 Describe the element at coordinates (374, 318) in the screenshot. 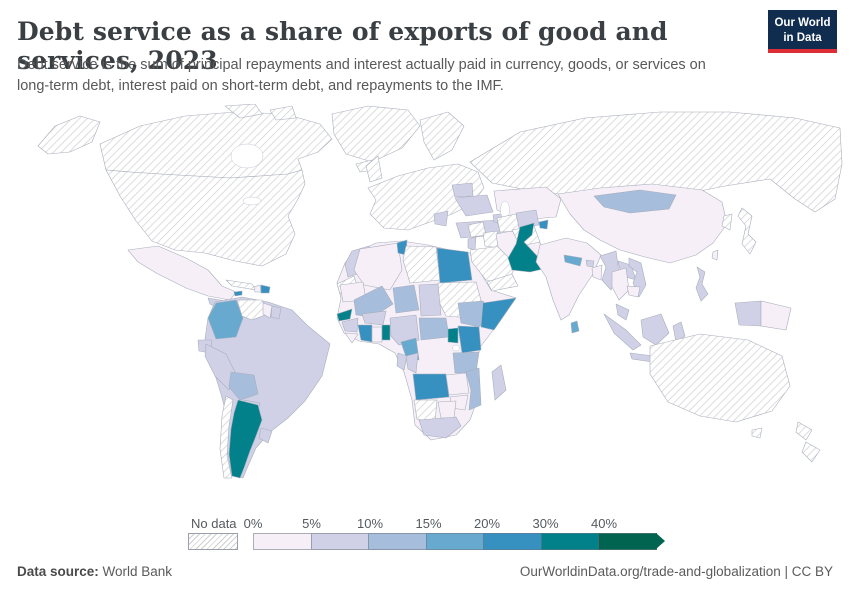

I see `country-burkina-faso` at that location.